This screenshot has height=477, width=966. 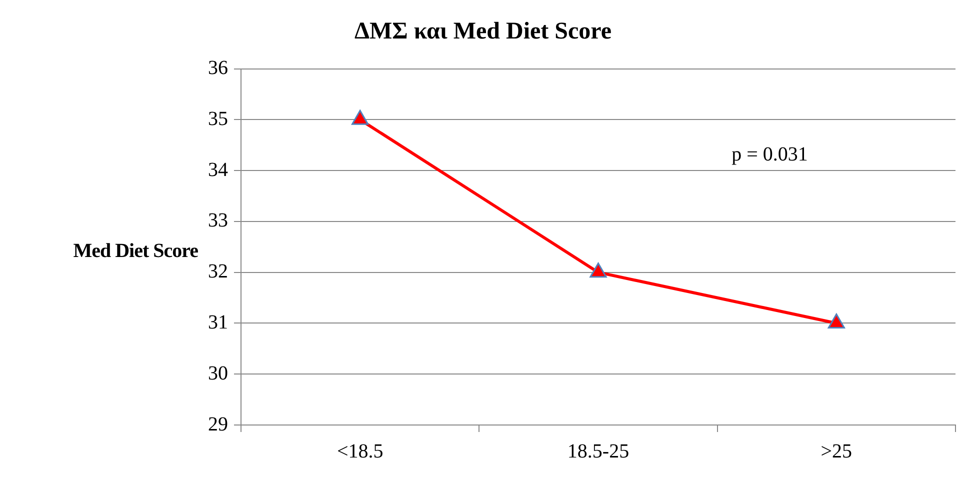 I want to click on y-axis-title: Med Diet Score, so click(x=135, y=251).